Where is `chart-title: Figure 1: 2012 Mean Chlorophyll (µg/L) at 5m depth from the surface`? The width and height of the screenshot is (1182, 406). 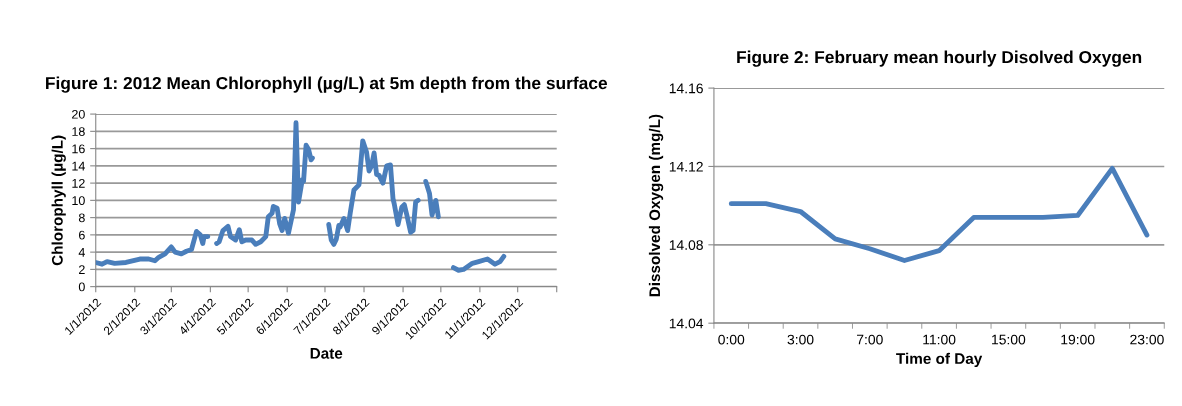
chart-title: Figure 1: 2012 Mean Chlorophyll (µg/L) at 5m depth from the surface is located at coordinates (327, 84).